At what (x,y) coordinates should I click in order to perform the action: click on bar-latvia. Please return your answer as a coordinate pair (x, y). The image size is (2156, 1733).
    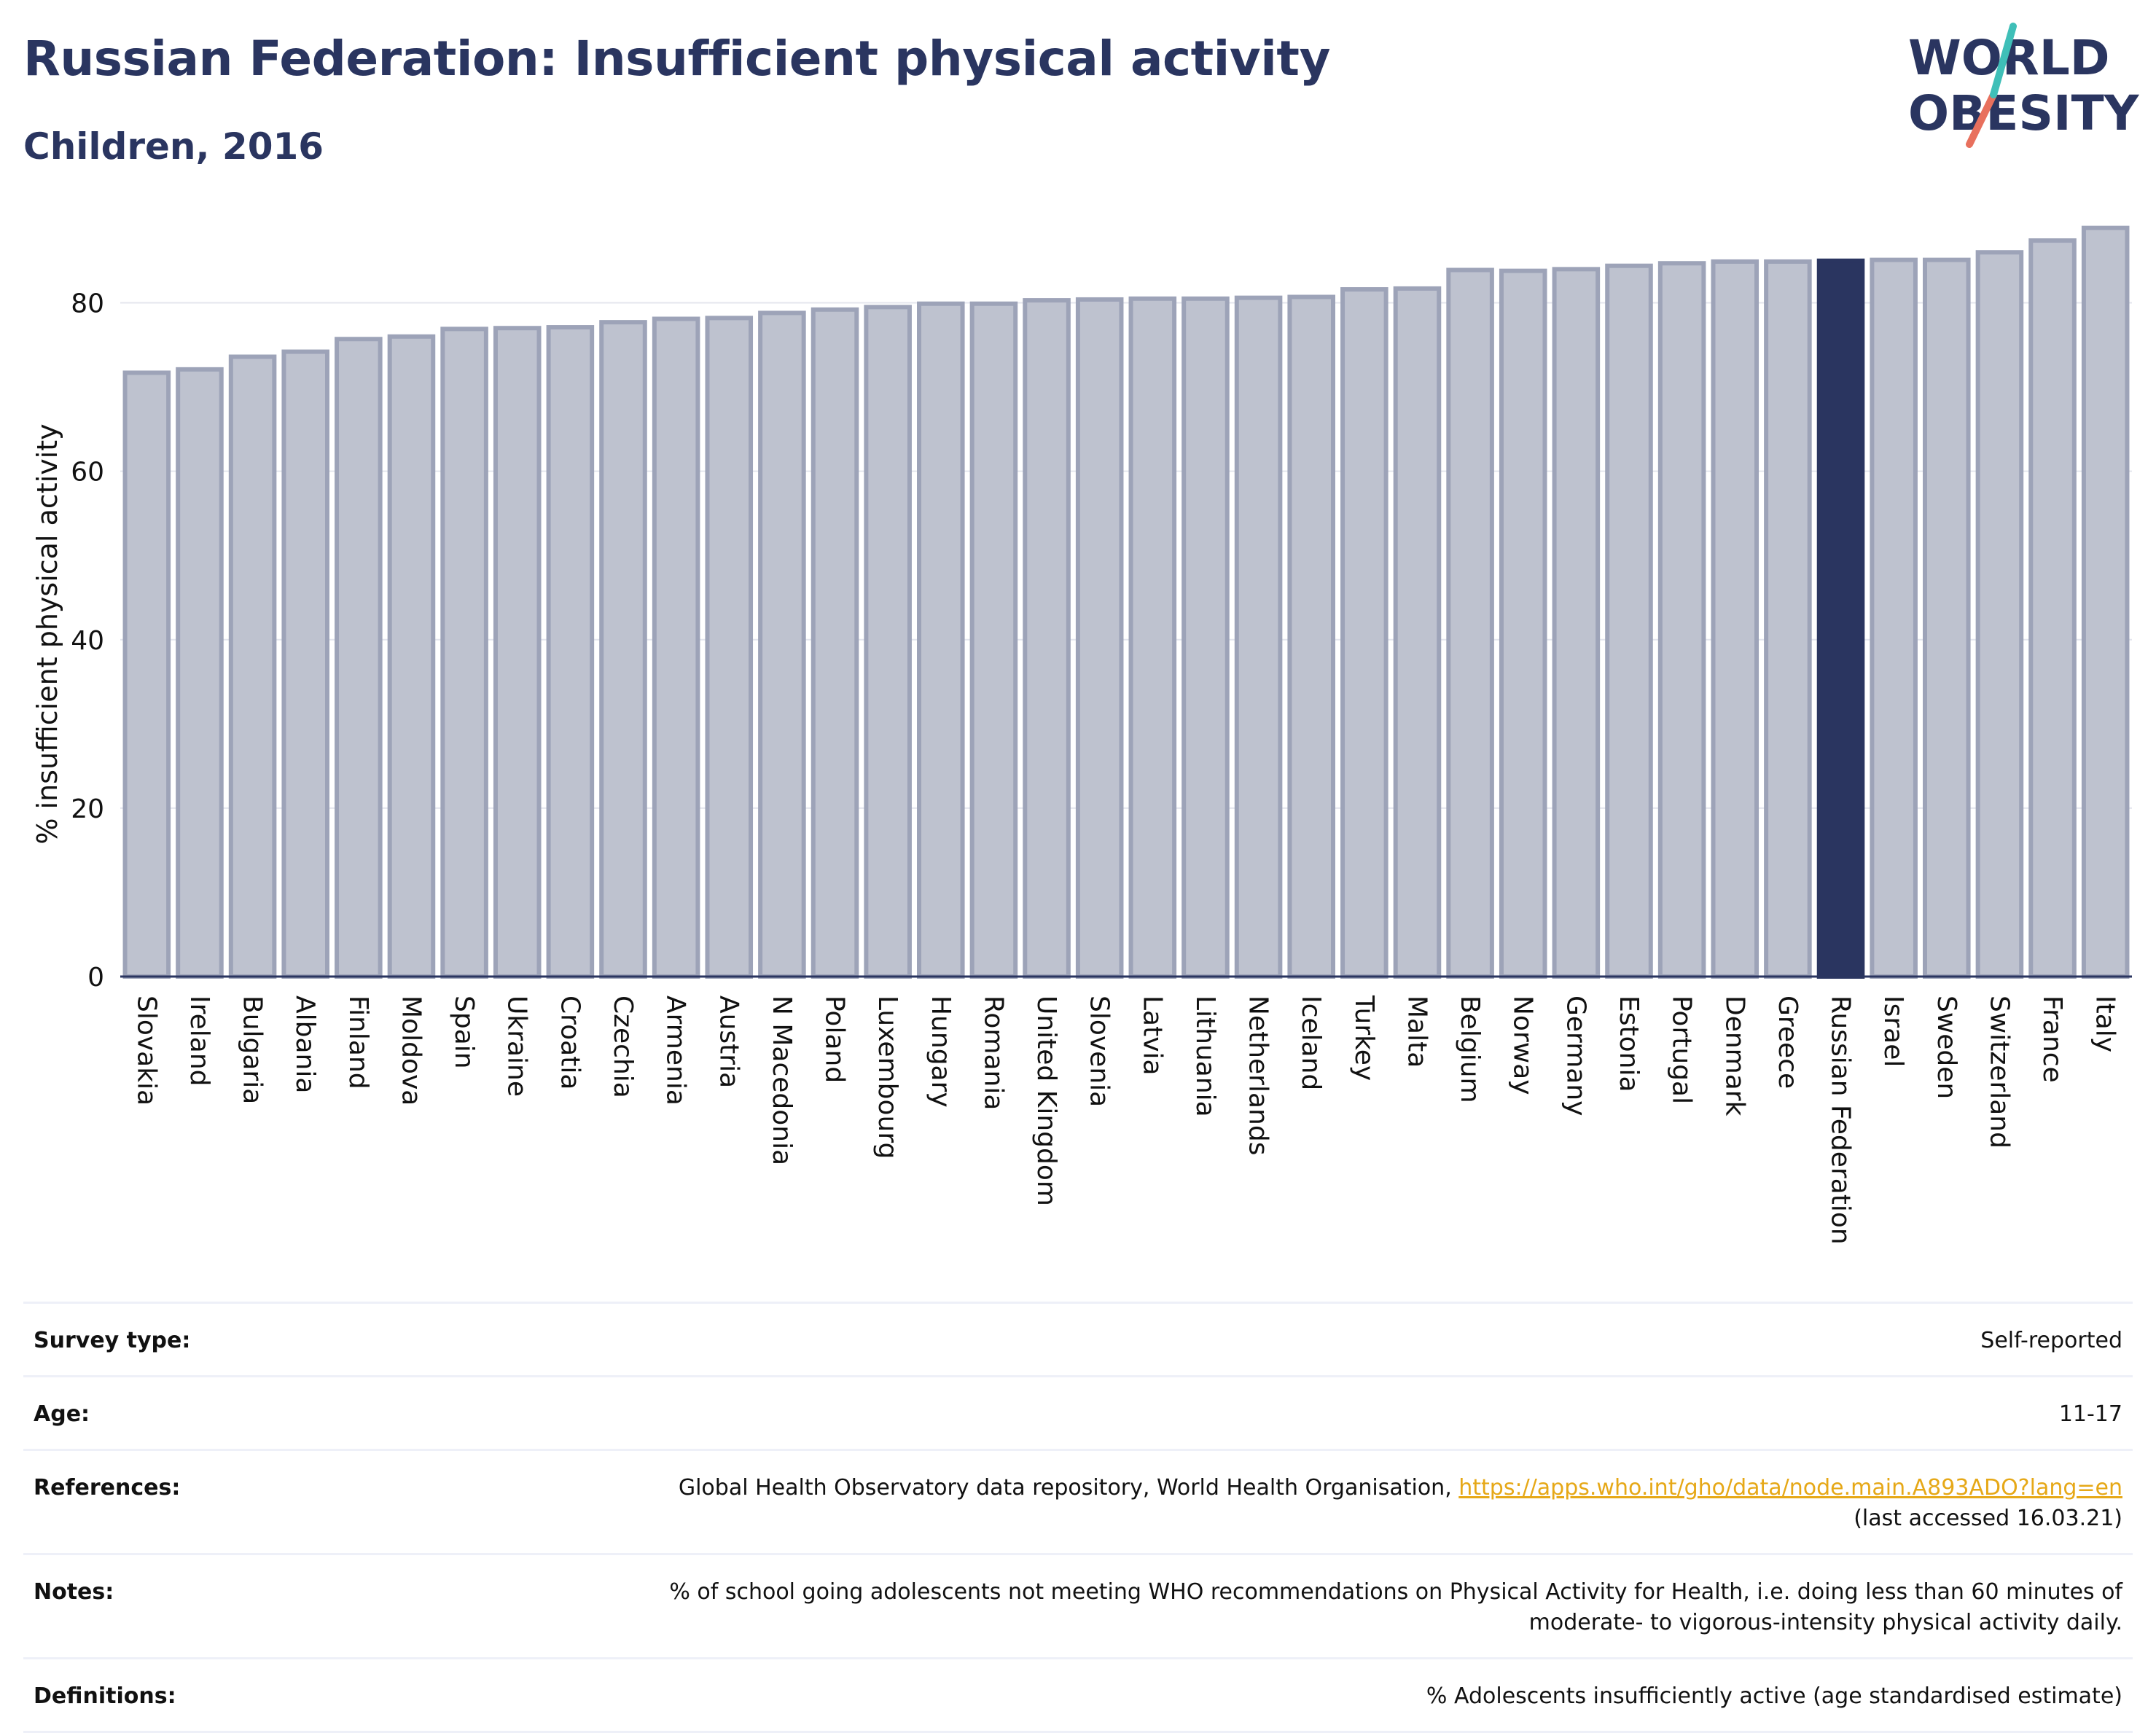
    Looking at the image, I should click on (1152, 637).